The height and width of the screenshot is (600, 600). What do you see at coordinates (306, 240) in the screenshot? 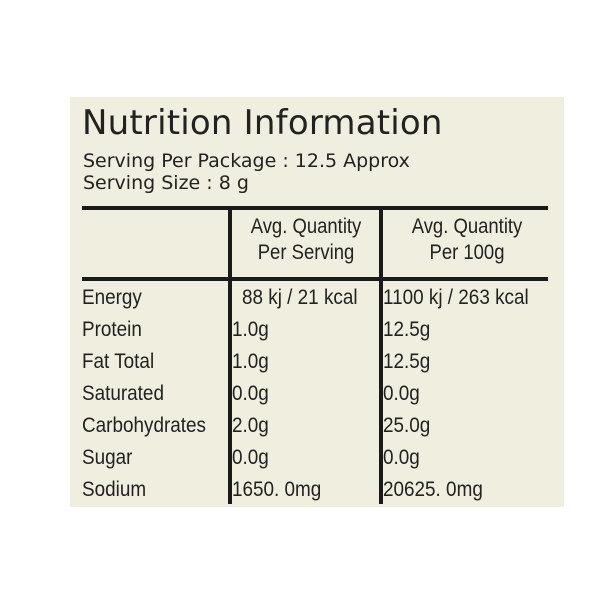
I see `column-header-per-serving: Avg. Quantity Per Serving` at bounding box center [306, 240].